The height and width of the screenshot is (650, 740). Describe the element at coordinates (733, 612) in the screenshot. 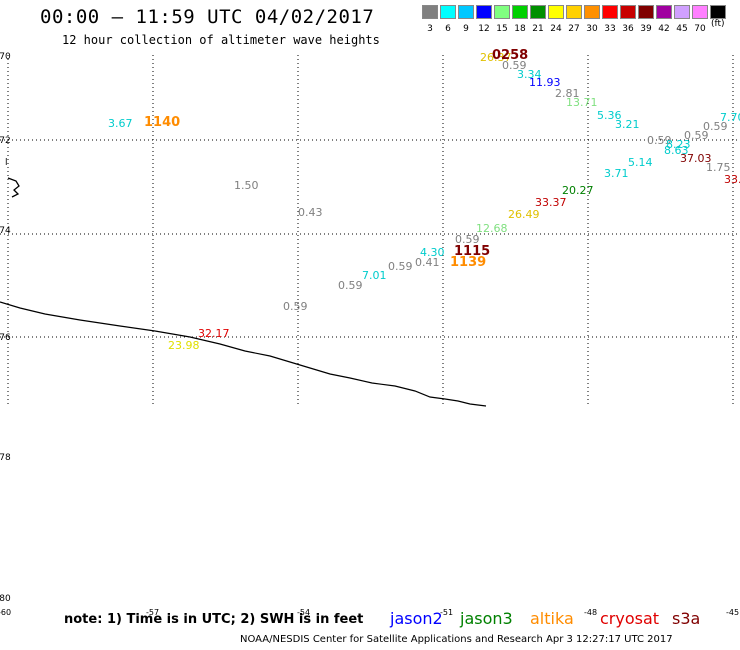

I see `longitude-label: -45` at that location.